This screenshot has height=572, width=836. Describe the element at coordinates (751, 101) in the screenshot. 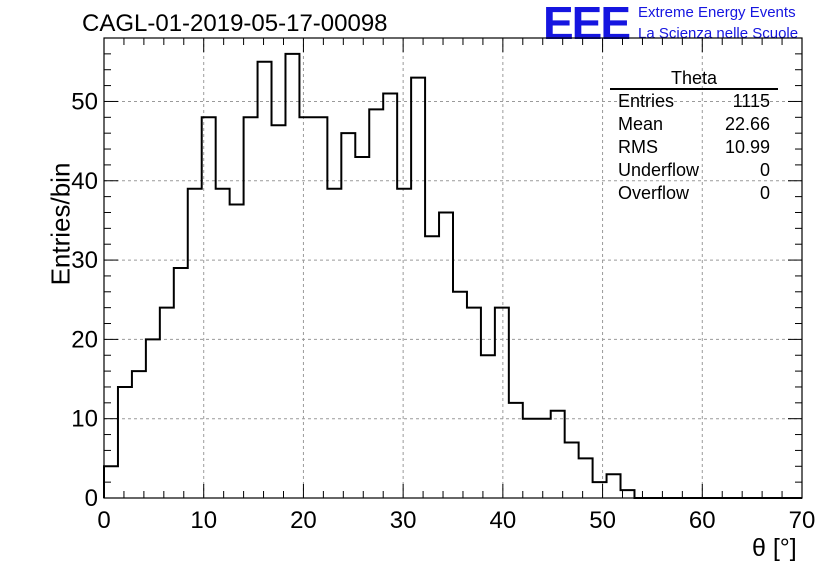

I see `stats-value: 1115` at that location.